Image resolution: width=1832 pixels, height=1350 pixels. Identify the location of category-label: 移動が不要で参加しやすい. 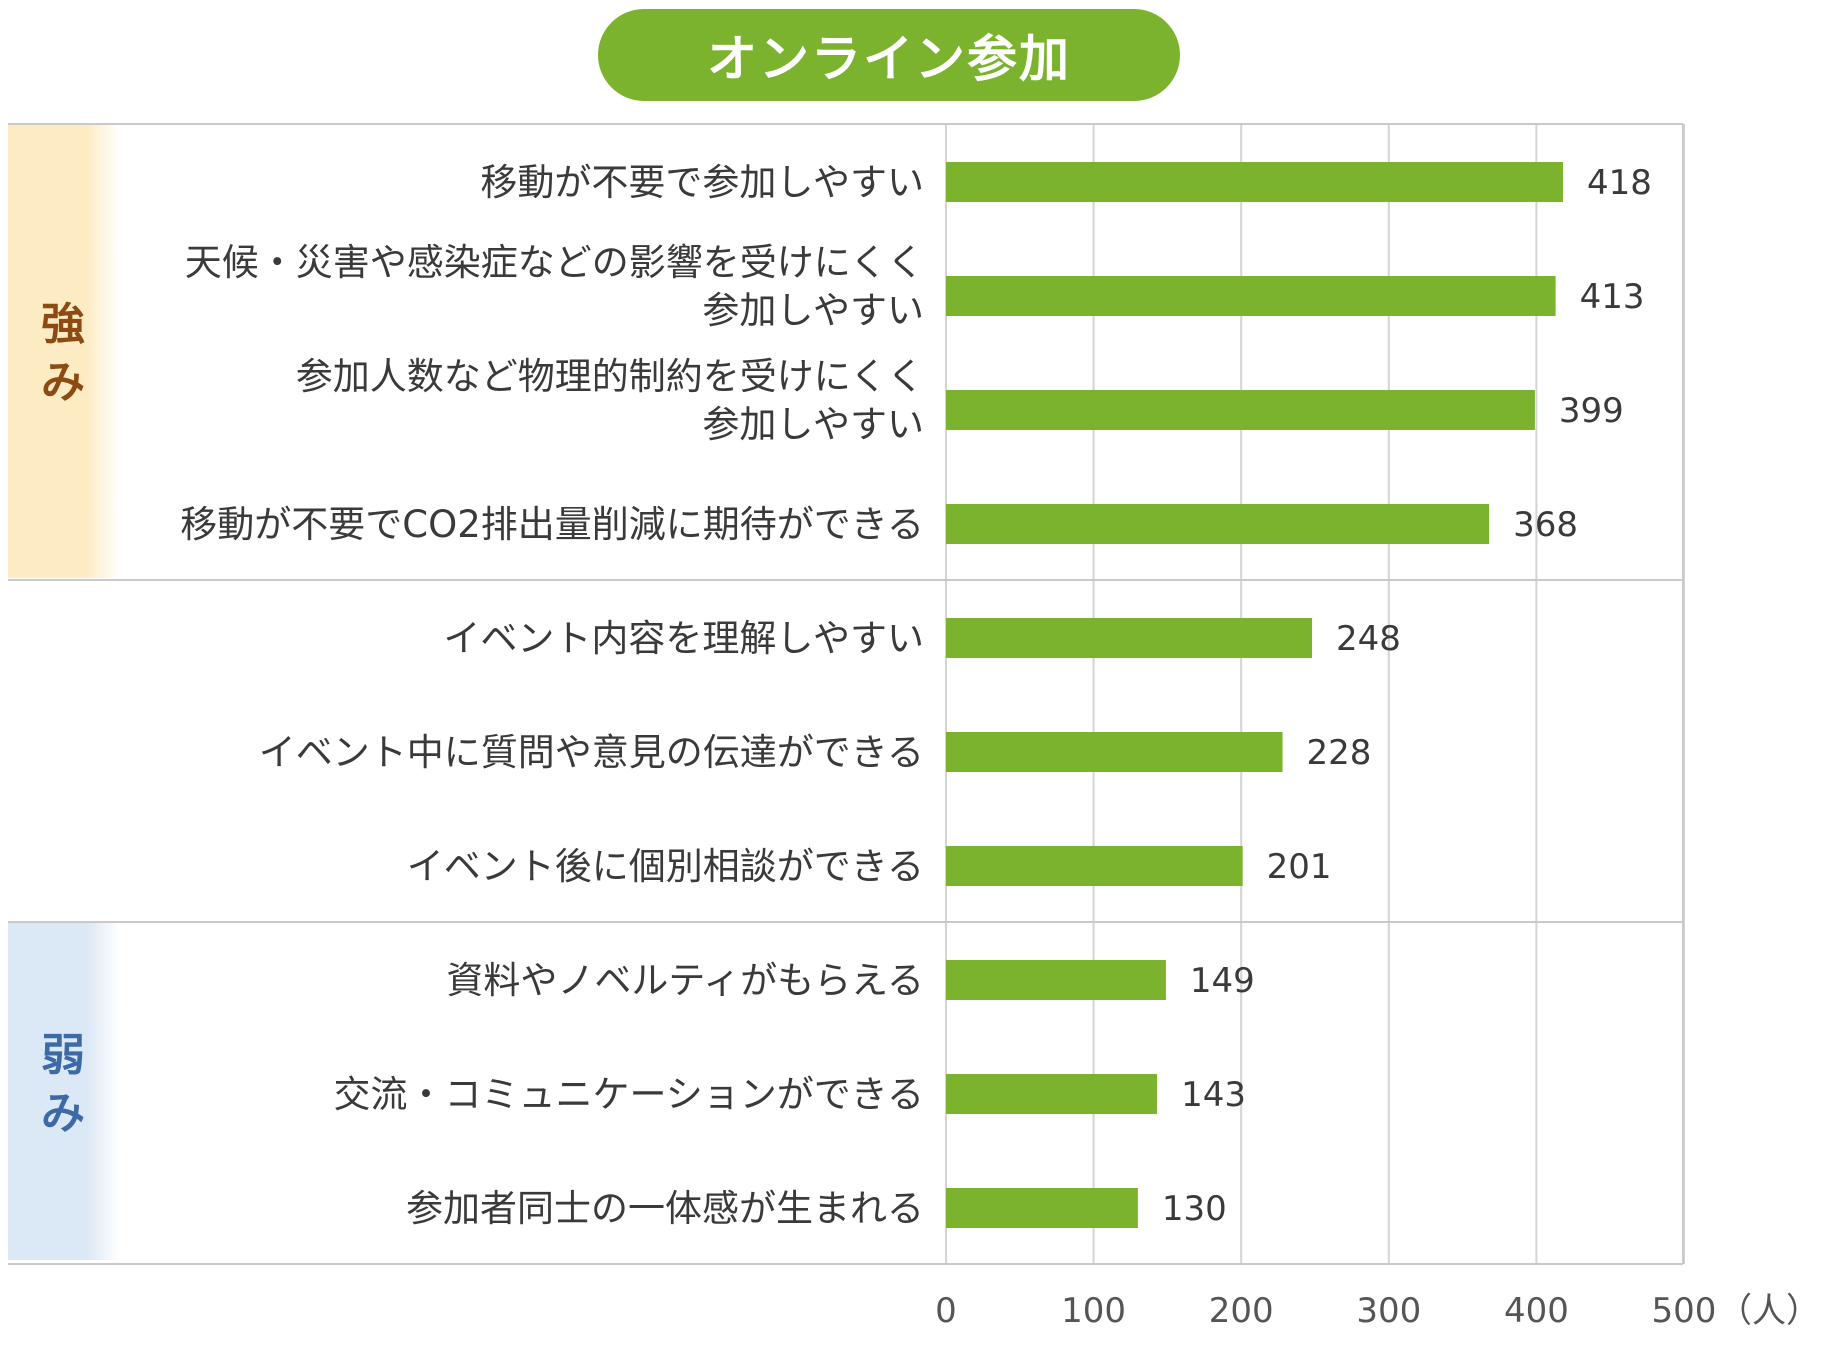
(702, 182).